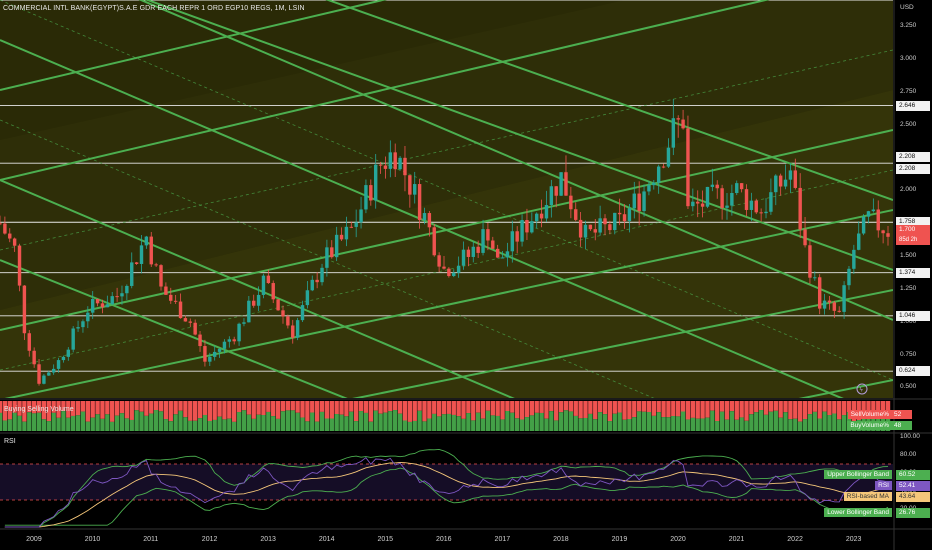 Image resolution: width=932 pixels, height=550 pixels. Describe the element at coordinates (908, 91) in the screenshot. I see `price-tick-label: 2.750` at that location.